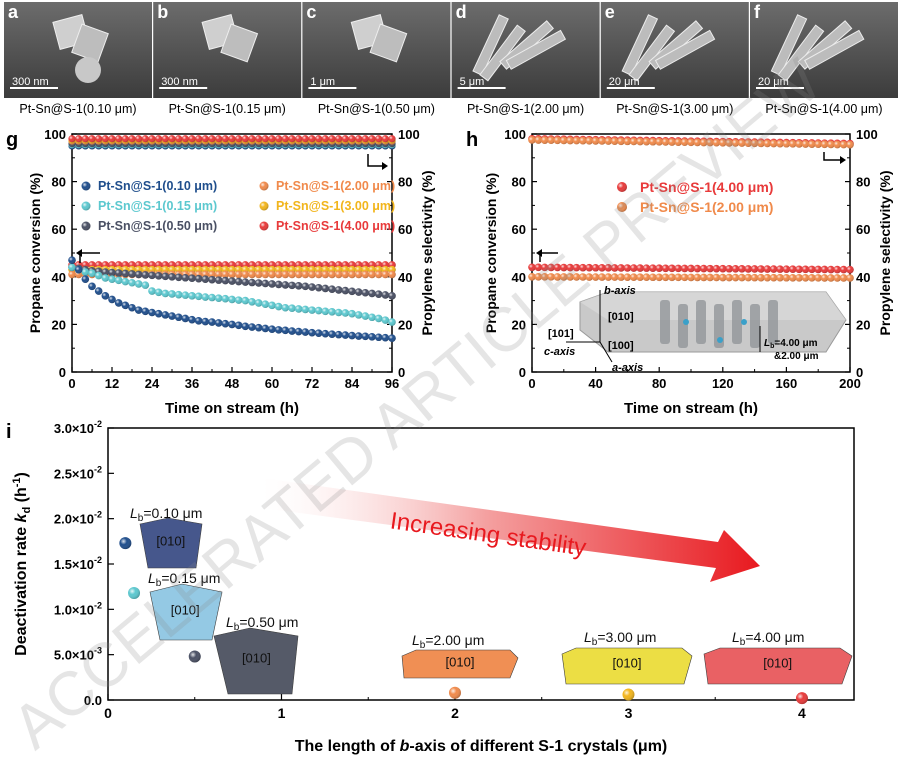  What do you see at coordinates (863, 324) in the screenshot?
I see `y2-tick-label: 20` at bounding box center [863, 324].